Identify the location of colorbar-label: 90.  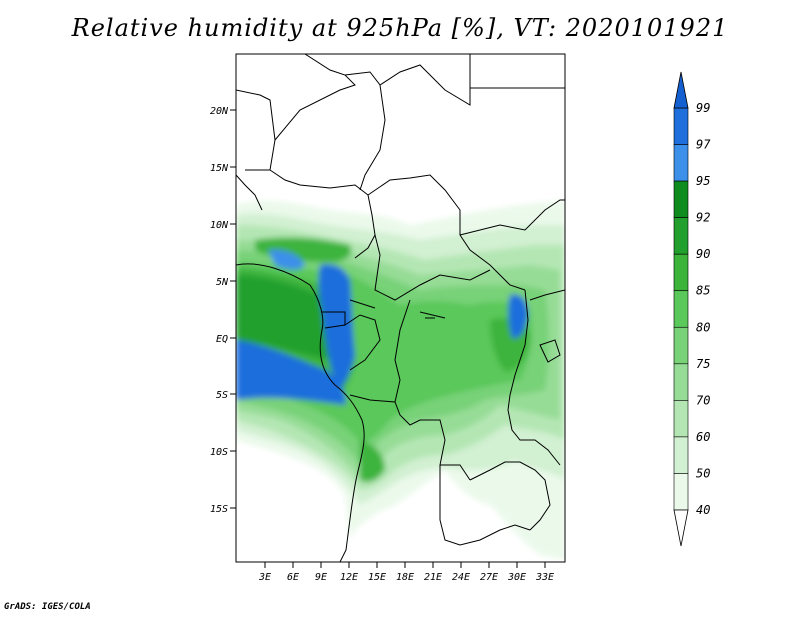
(703, 254).